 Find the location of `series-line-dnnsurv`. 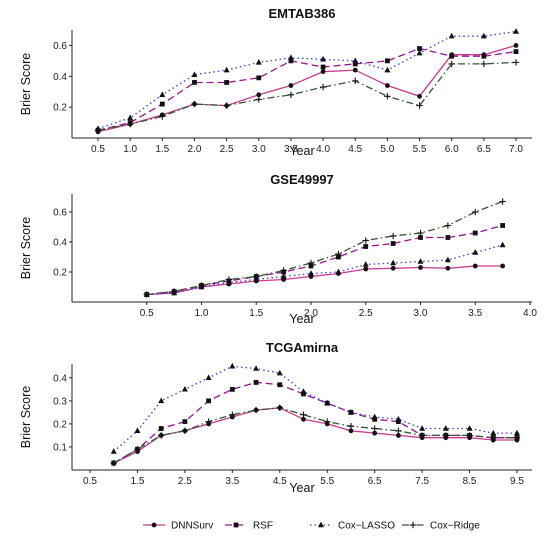

series-line-dnnsurv is located at coordinates (324, 280).